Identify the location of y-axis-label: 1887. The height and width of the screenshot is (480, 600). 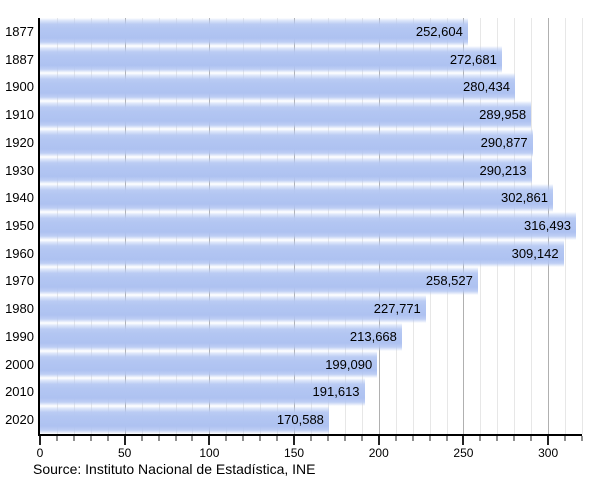
(19, 59).